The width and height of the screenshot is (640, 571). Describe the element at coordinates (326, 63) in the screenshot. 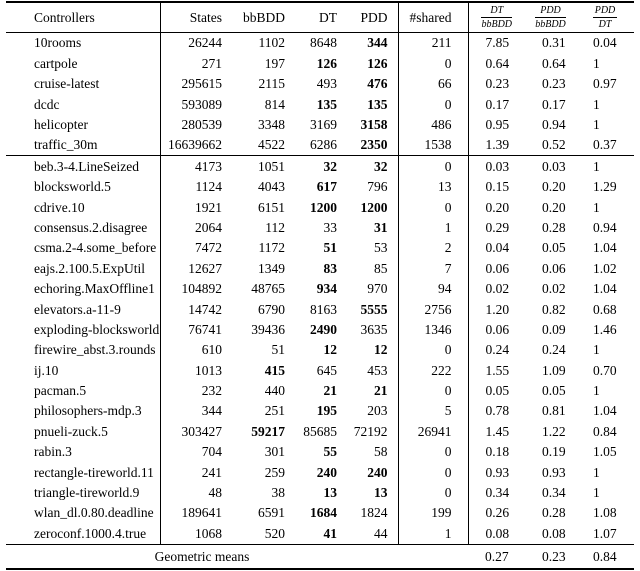

I see `dt-cell: 126` at that location.